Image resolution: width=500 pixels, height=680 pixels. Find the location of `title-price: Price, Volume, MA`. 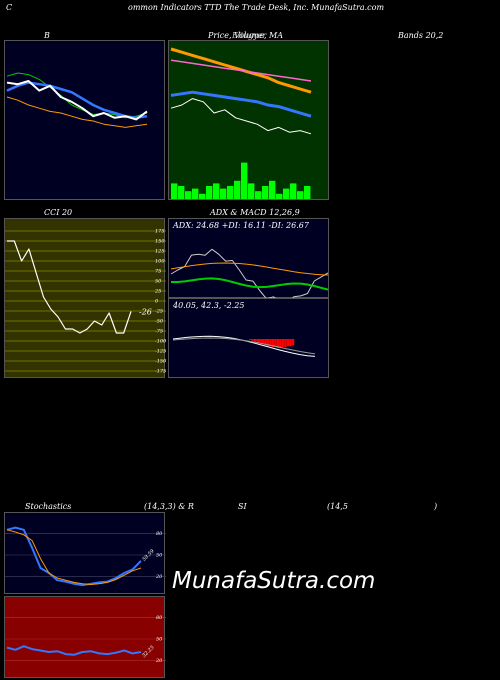

title-price: Price, Volume, MA is located at coordinates (246, 35).